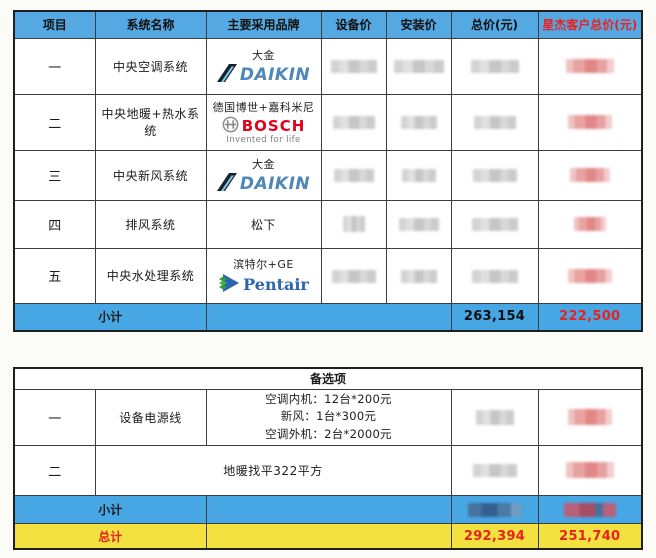 The height and width of the screenshot is (558, 656). I want to click on system-name: 中央空调系统, so click(150, 66).